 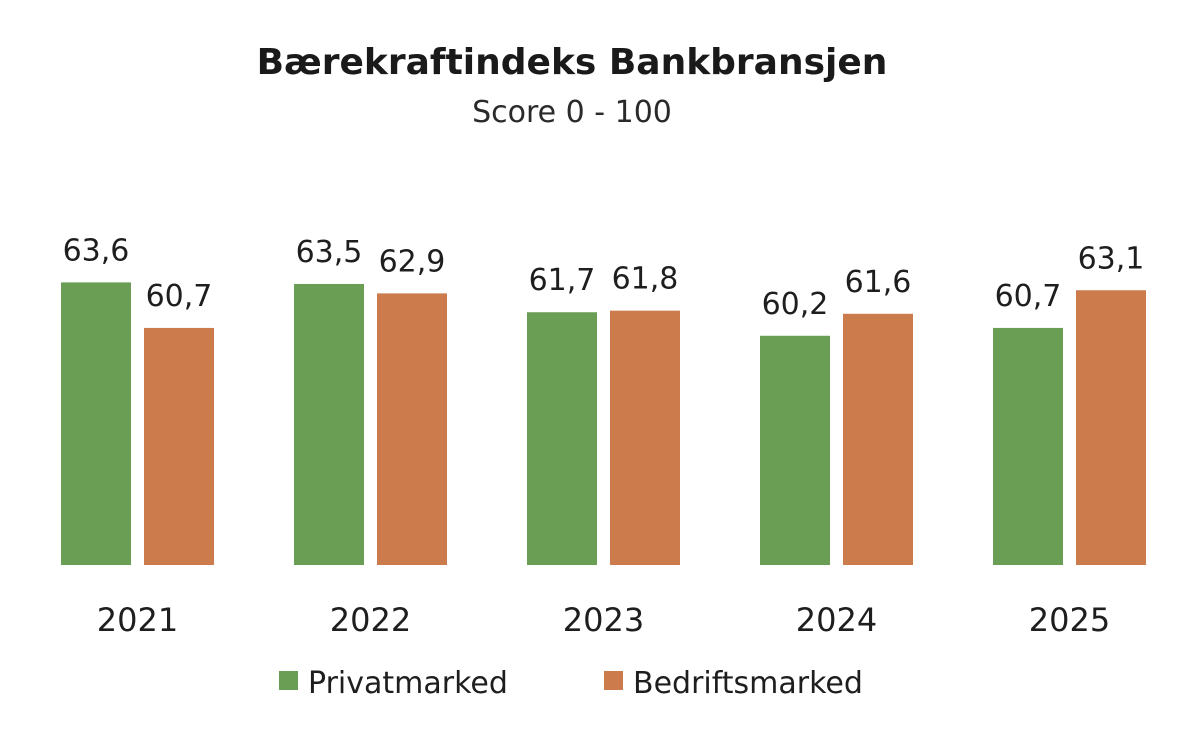 I want to click on bar-bedriftsmarked-2024, so click(x=878, y=439).